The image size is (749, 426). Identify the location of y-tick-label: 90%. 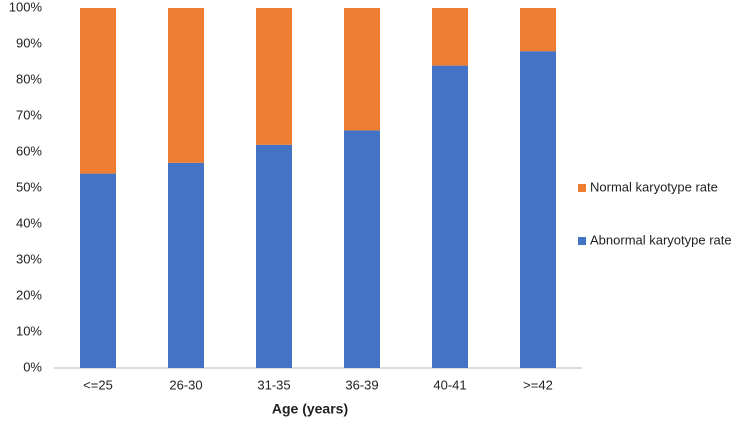
(29, 42).